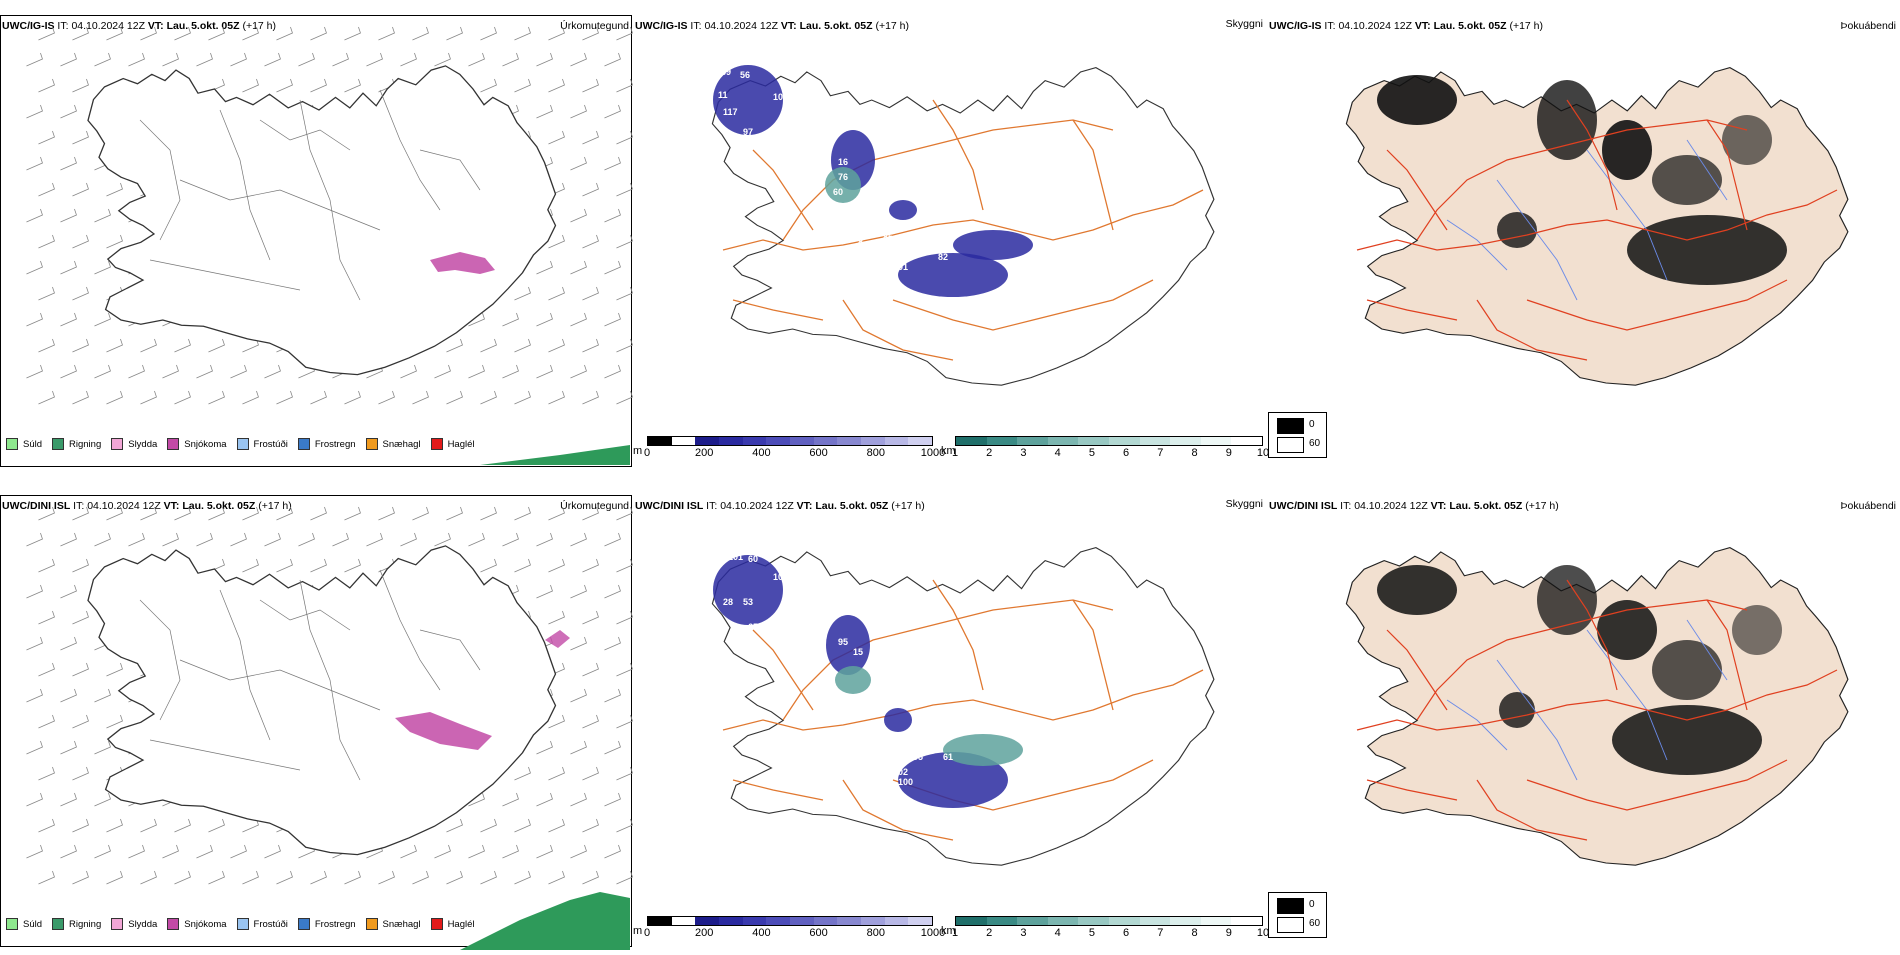  Describe the element at coordinates (948, 931) in the screenshot. I see `colorbar-unit: km` at that location.